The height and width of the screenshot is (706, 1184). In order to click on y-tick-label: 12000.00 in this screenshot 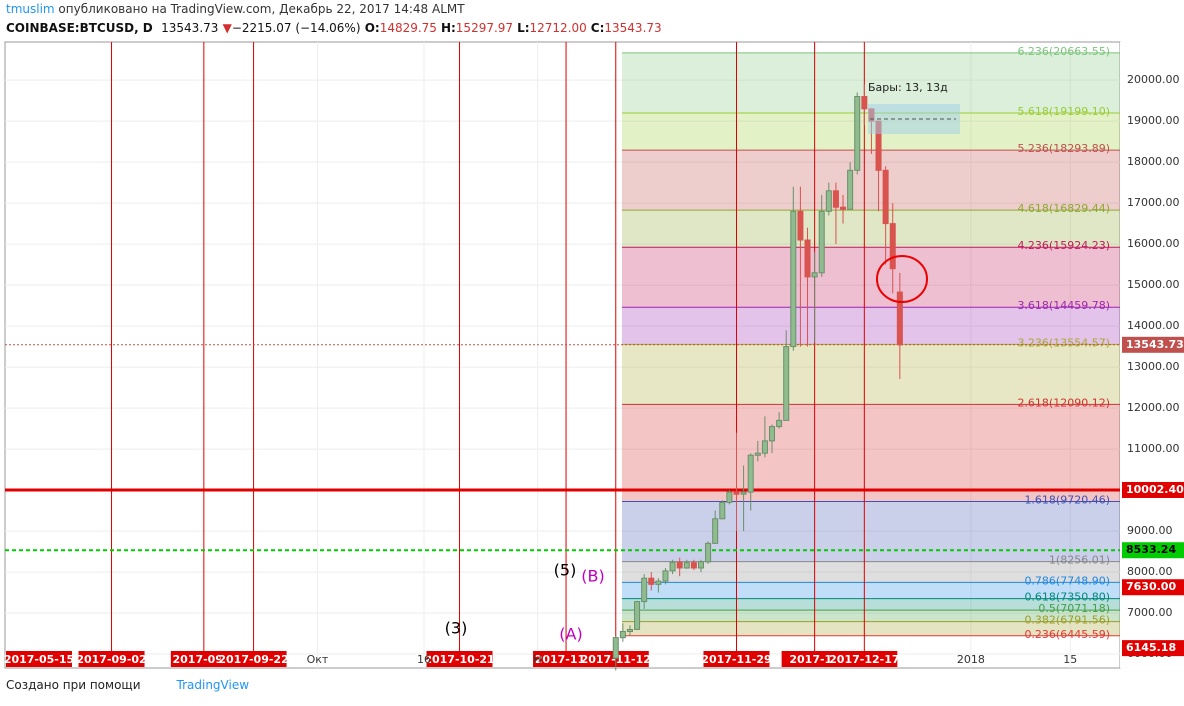, I will do `click(1153, 407)`.